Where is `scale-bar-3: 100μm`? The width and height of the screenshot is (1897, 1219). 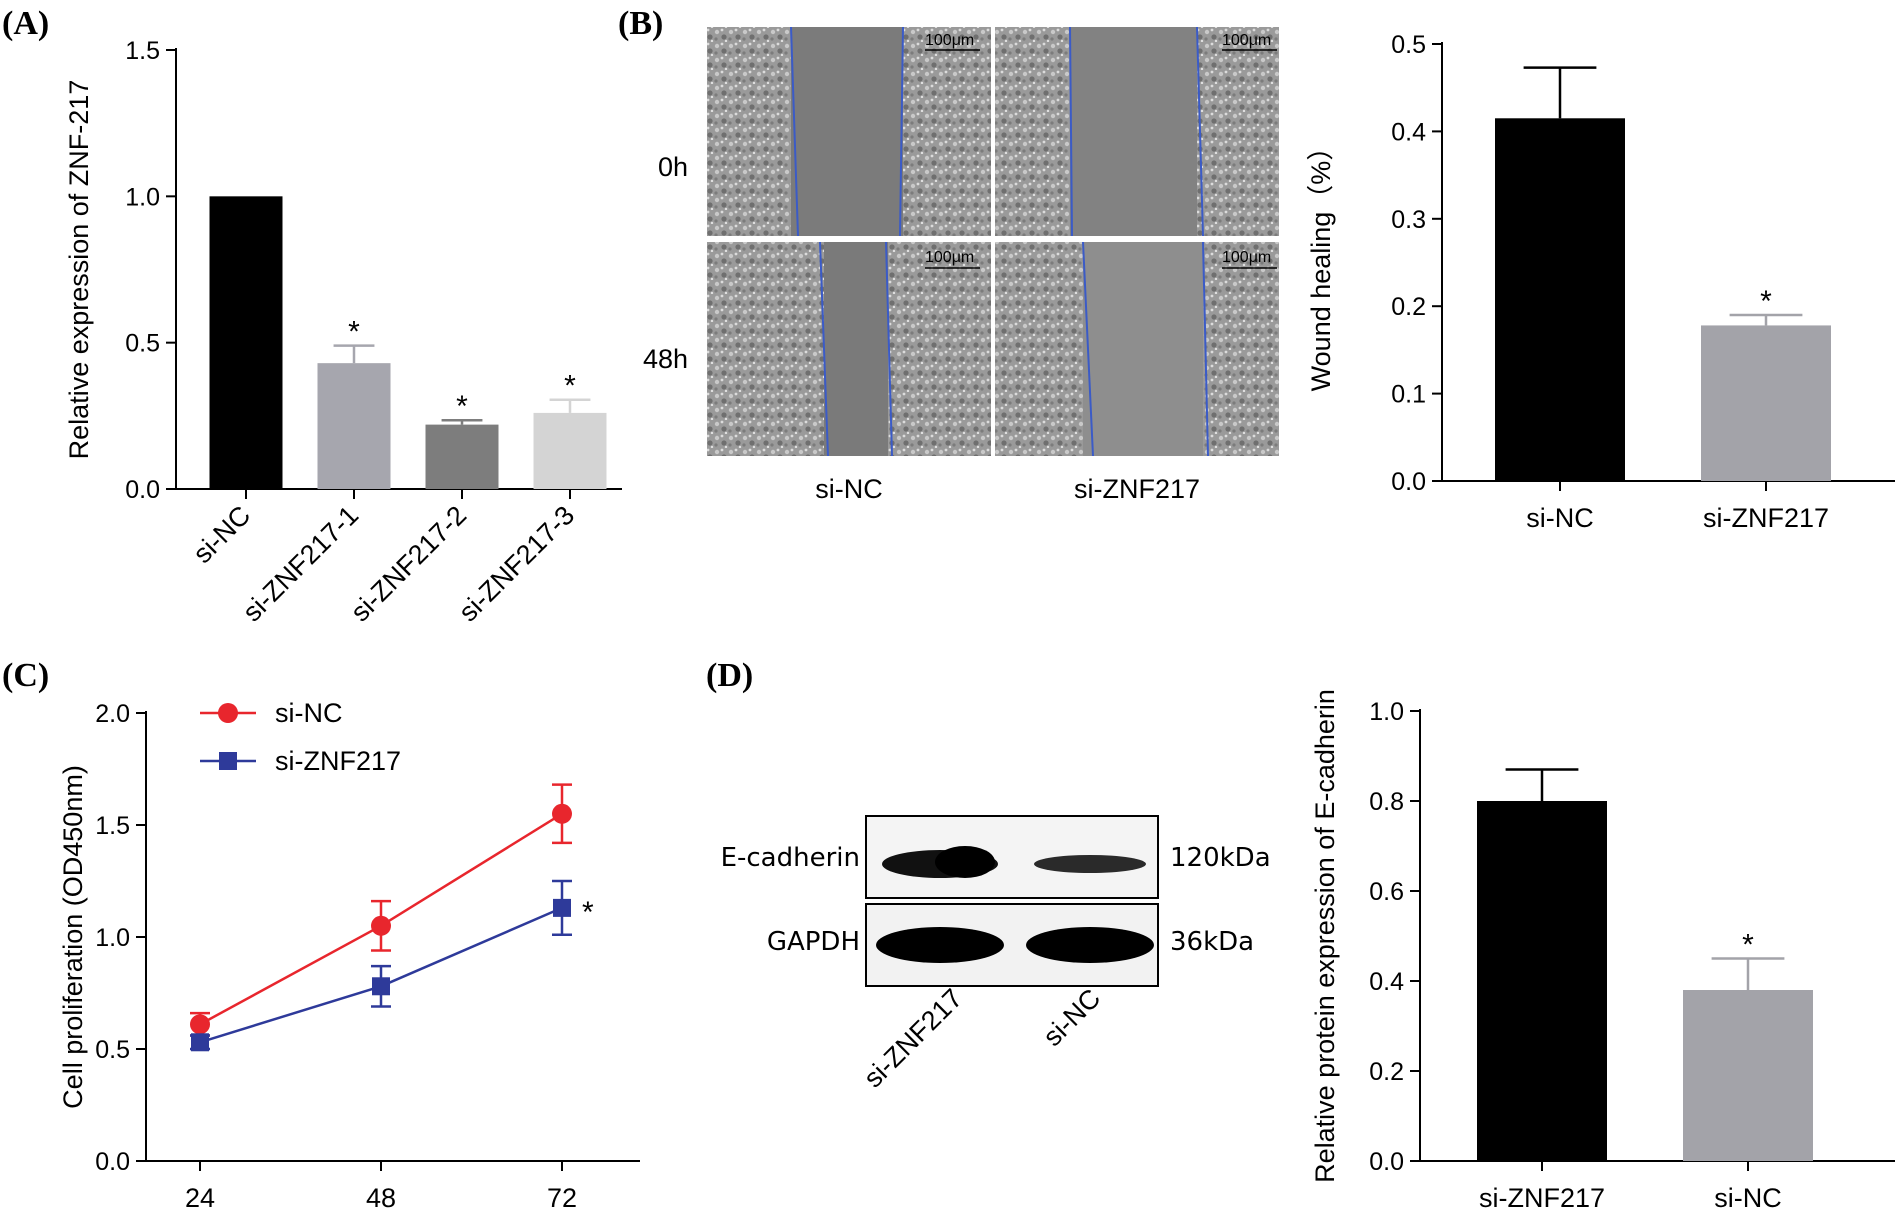 scale-bar-3: 100μm is located at coordinates (952, 259).